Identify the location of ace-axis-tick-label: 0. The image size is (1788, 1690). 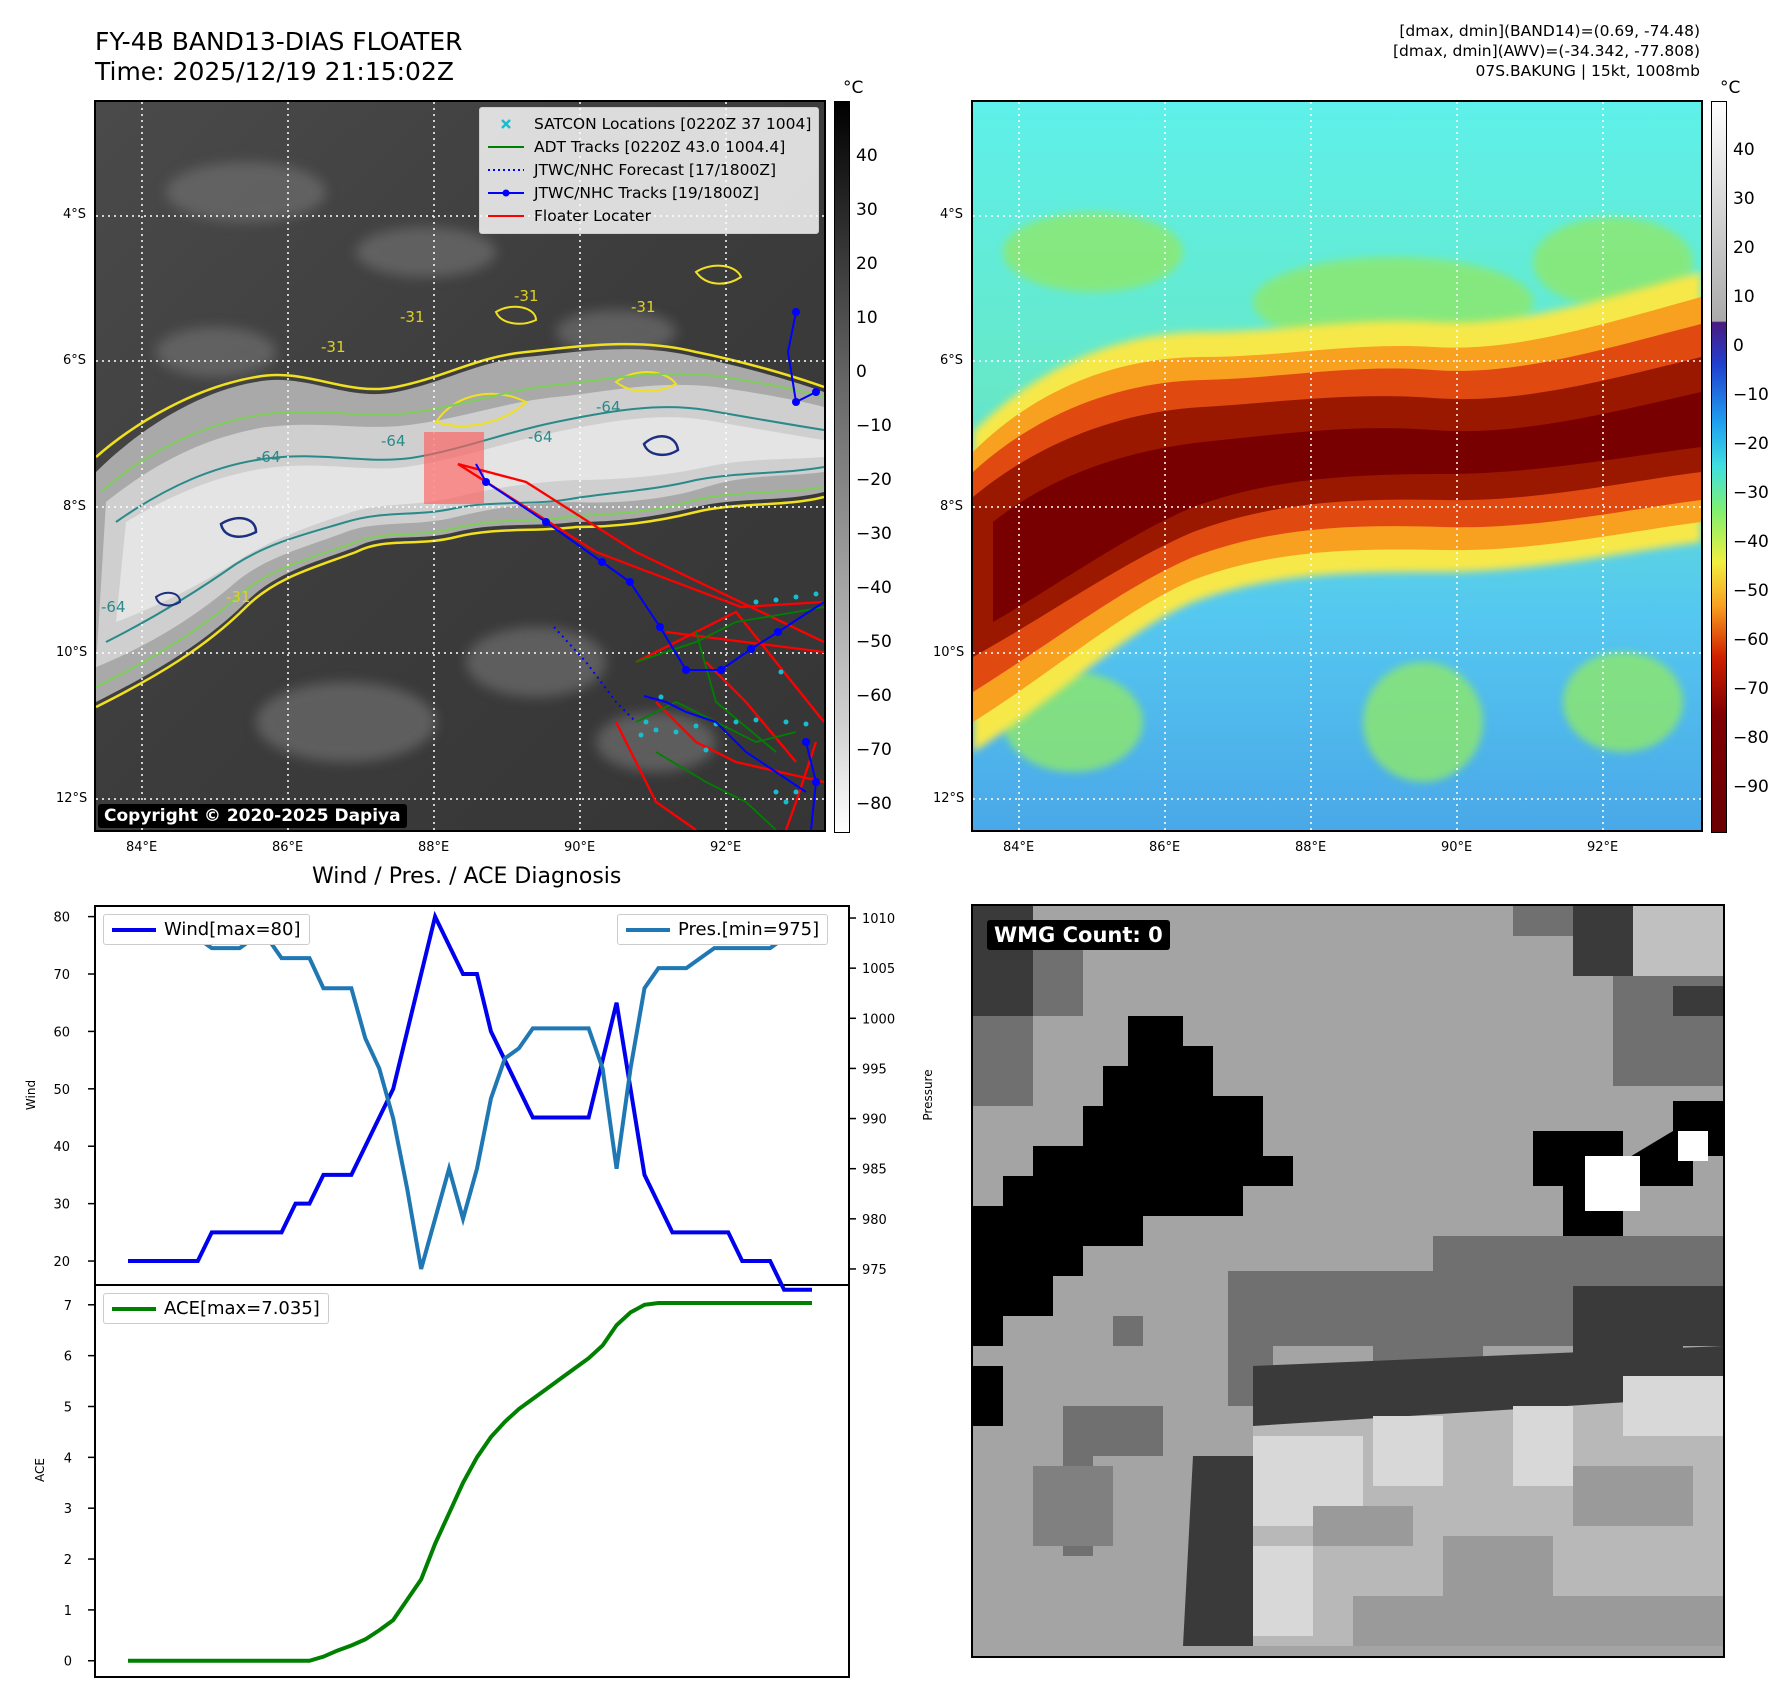
(68, 1662).